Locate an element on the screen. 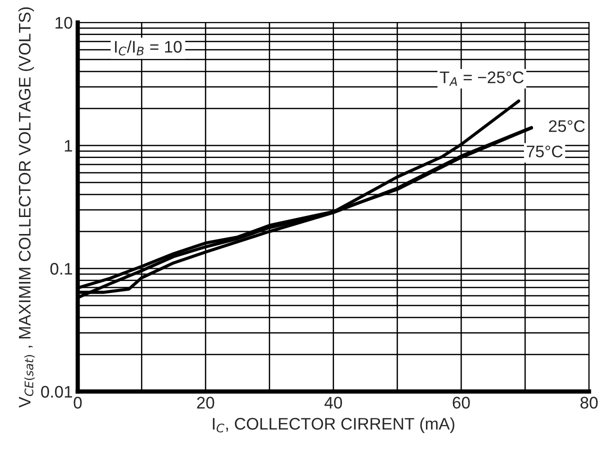 The height and width of the screenshot is (450, 598). annotation: I$_{C}$/I$_{B}$ = 10 is located at coordinates (148, 48).